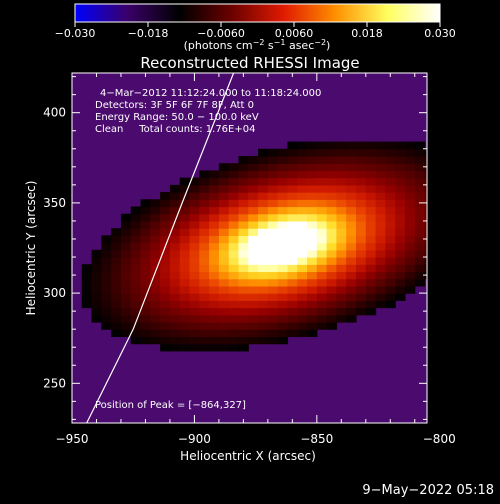 This screenshot has width=500, height=504. Describe the element at coordinates (221, 33) in the screenshot. I see `colorbar-tick-label: −0.0060` at that location.